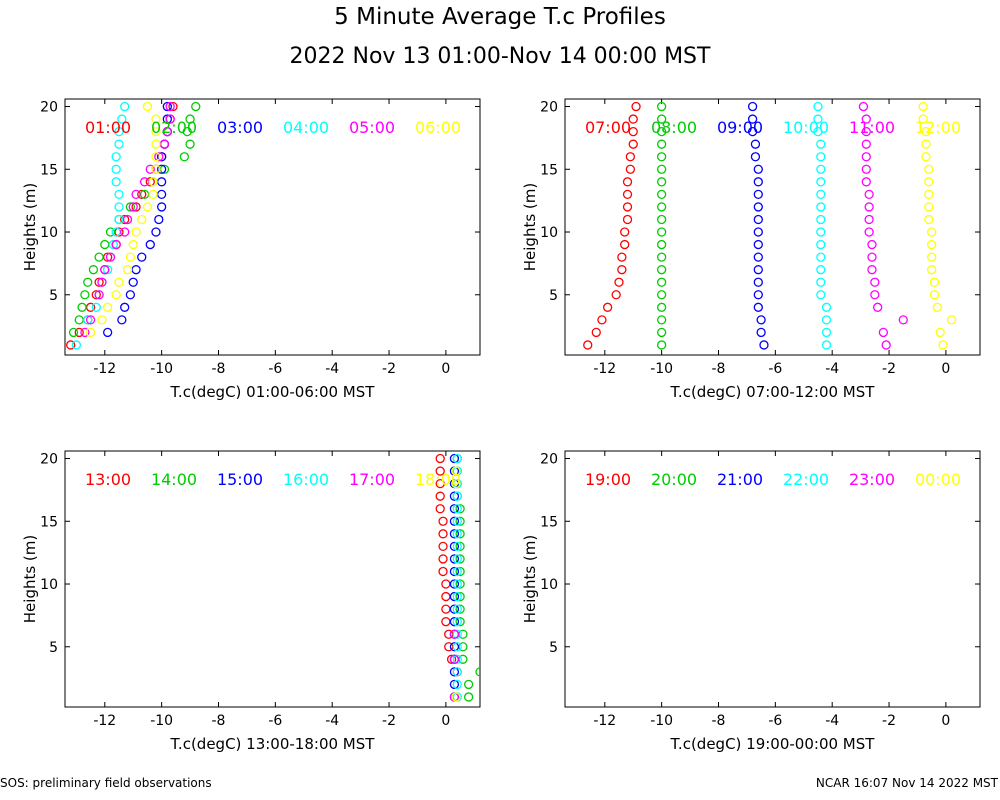 Image resolution: width=1000 pixels, height=800 pixels. I want to click on legend-label: 13:00, so click(108, 479).